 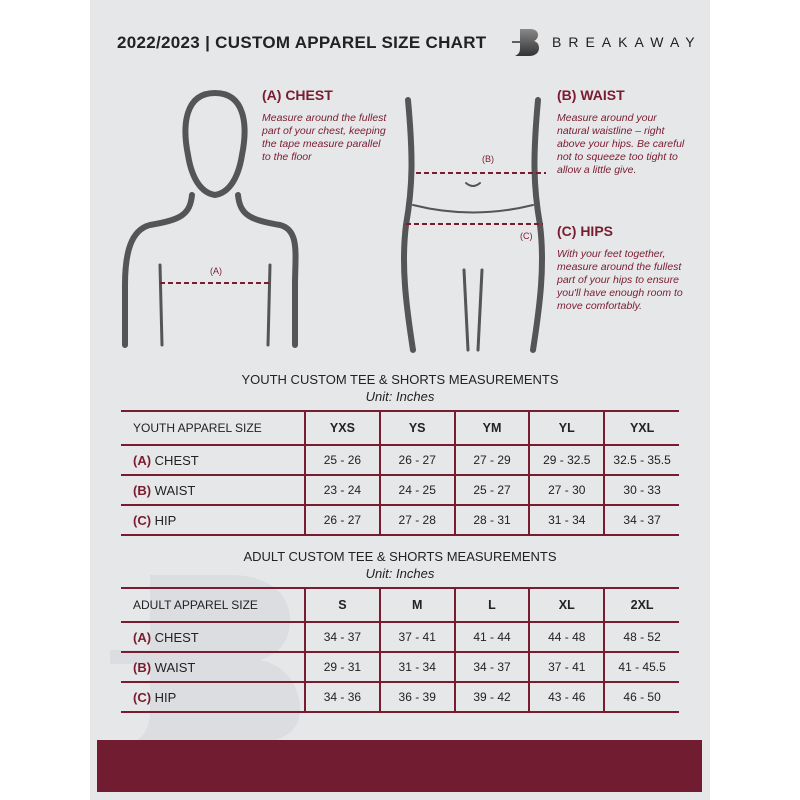 What do you see at coordinates (400, 379) in the screenshot?
I see `youth-table-title: YOUTH CUSTOM TEE & SHORTS MEASUREMENTS` at bounding box center [400, 379].